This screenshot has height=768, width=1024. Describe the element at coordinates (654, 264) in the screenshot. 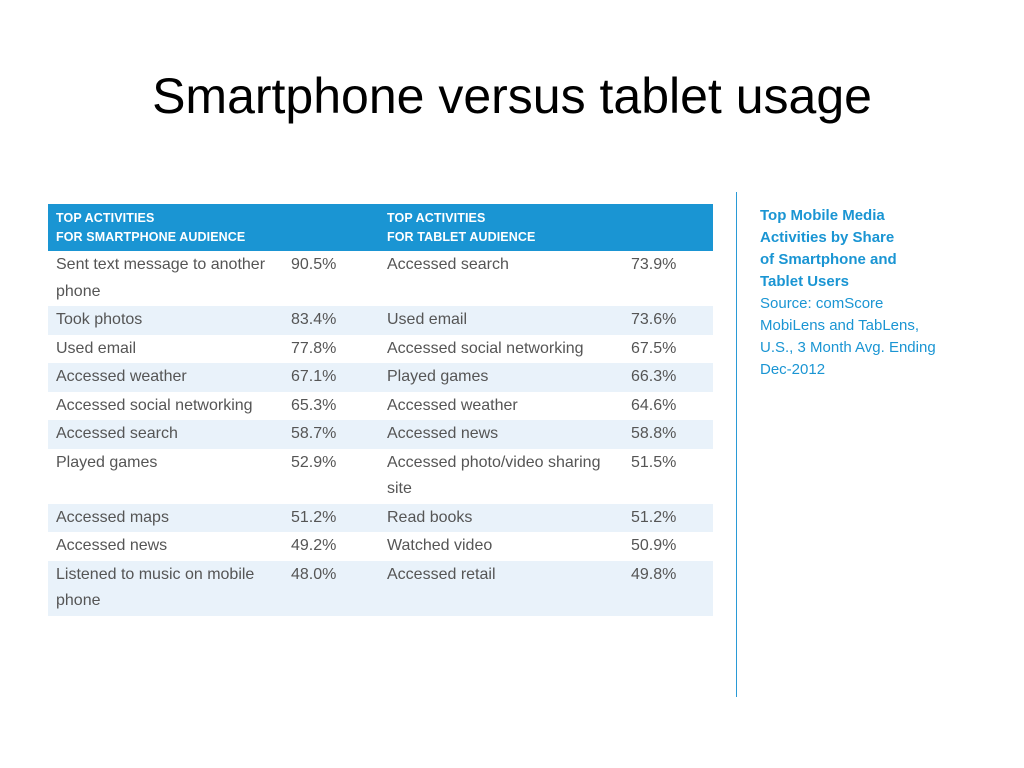

I see `tablet-share-cell: 73.9%` at that location.